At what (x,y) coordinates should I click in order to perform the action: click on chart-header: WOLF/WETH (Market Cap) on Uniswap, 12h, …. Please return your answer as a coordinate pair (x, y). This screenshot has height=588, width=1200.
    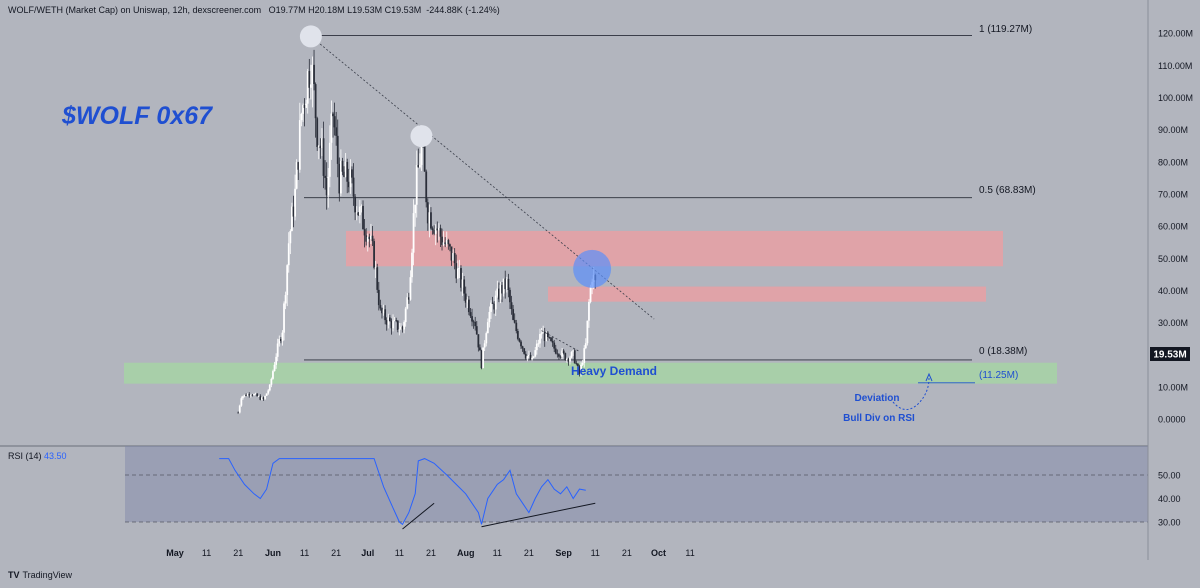
    Looking at the image, I should click on (254, 10).